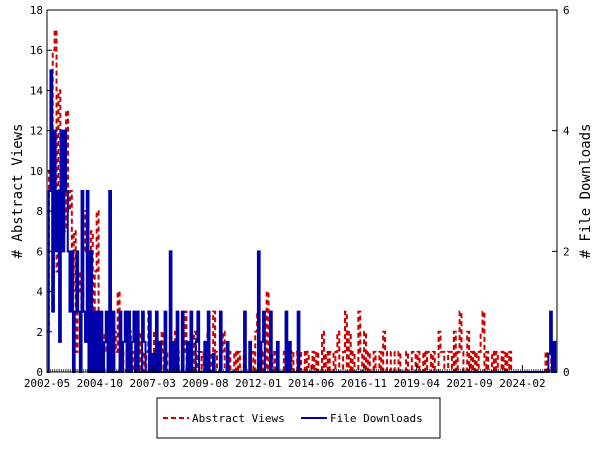 The height and width of the screenshot is (450, 600). I want to click on y-axis-right-title: # File Downloads, so click(586, 191).